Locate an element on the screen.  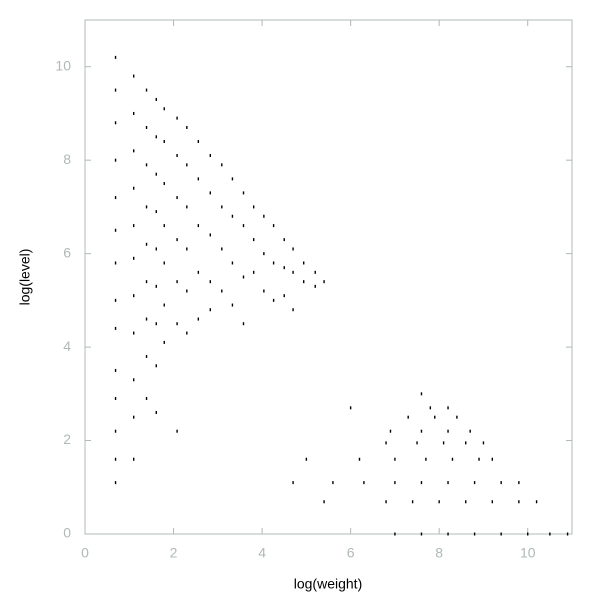
x-tick-label: 0 is located at coordinates (85, 553).